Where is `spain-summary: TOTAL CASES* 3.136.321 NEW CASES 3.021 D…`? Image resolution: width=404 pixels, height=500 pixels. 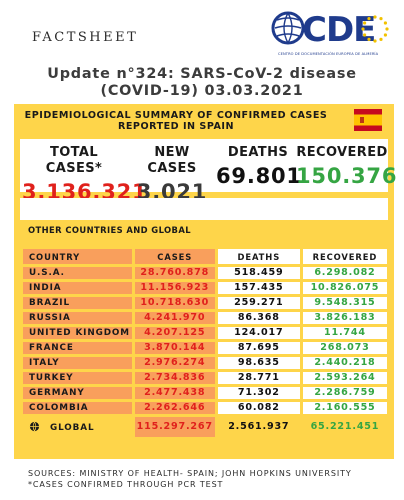 spain-summary: TOTAL CASES* 3.136.321 NEW CASES 3.021 D… is located at coordinates (209, 171).